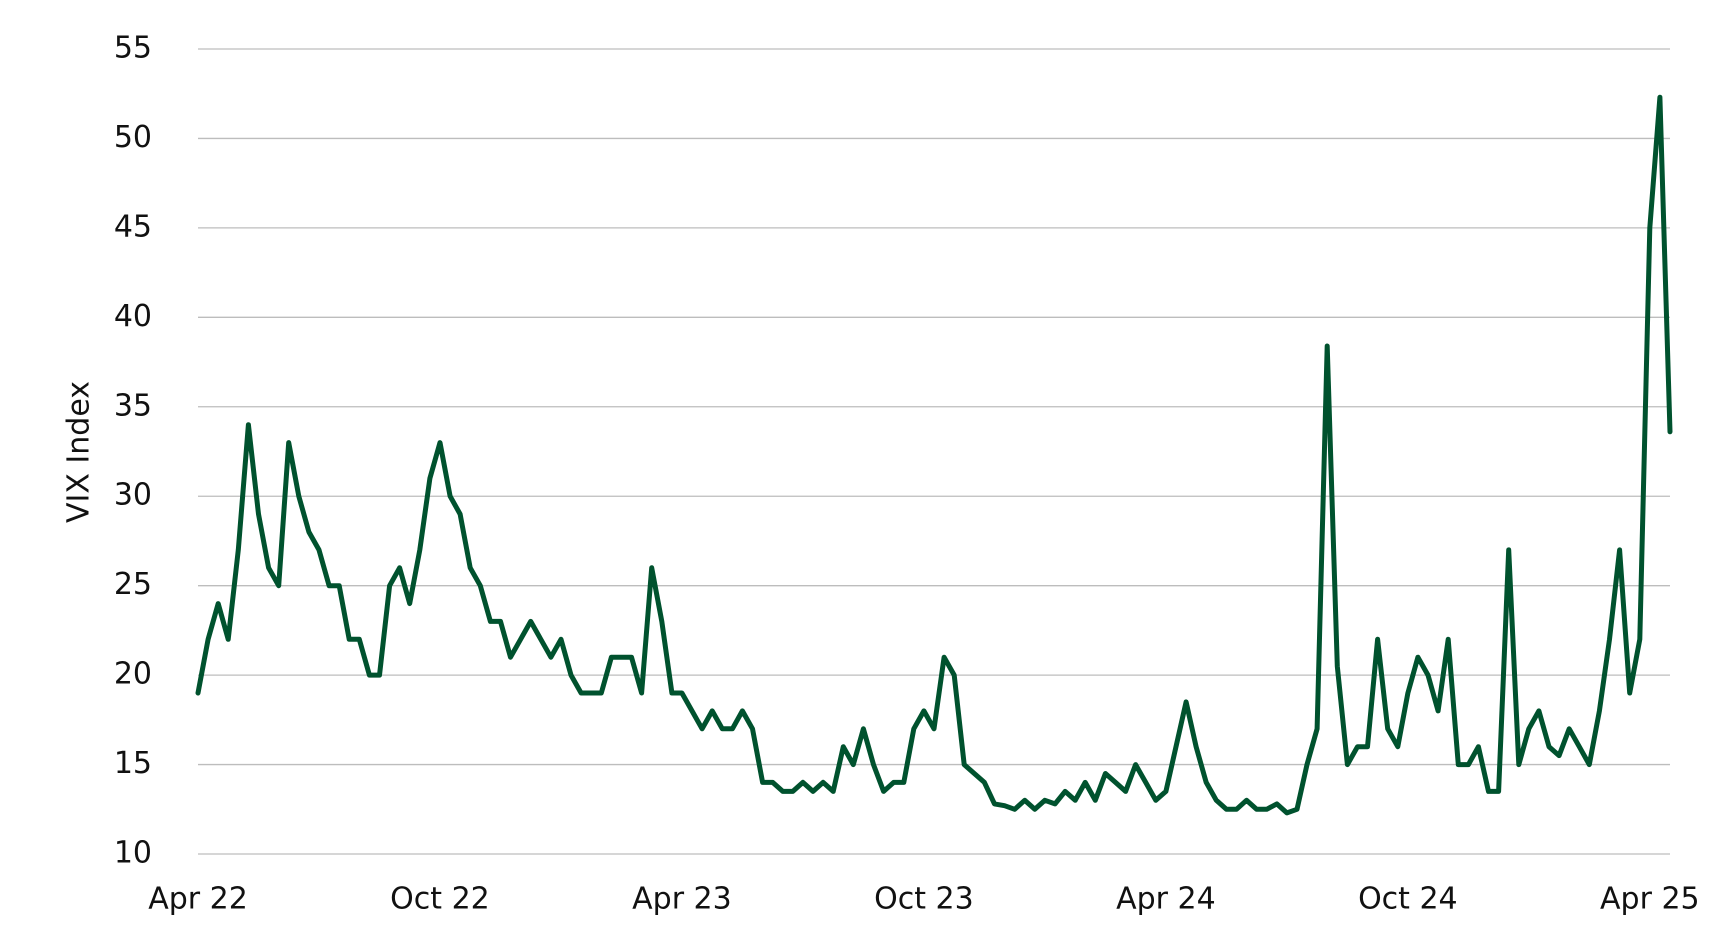 This screenshot has height=946, width=1713. Describe the element at coordinates (133, 763) in the screenshot. I see `y-tick-label: 15` at that location.